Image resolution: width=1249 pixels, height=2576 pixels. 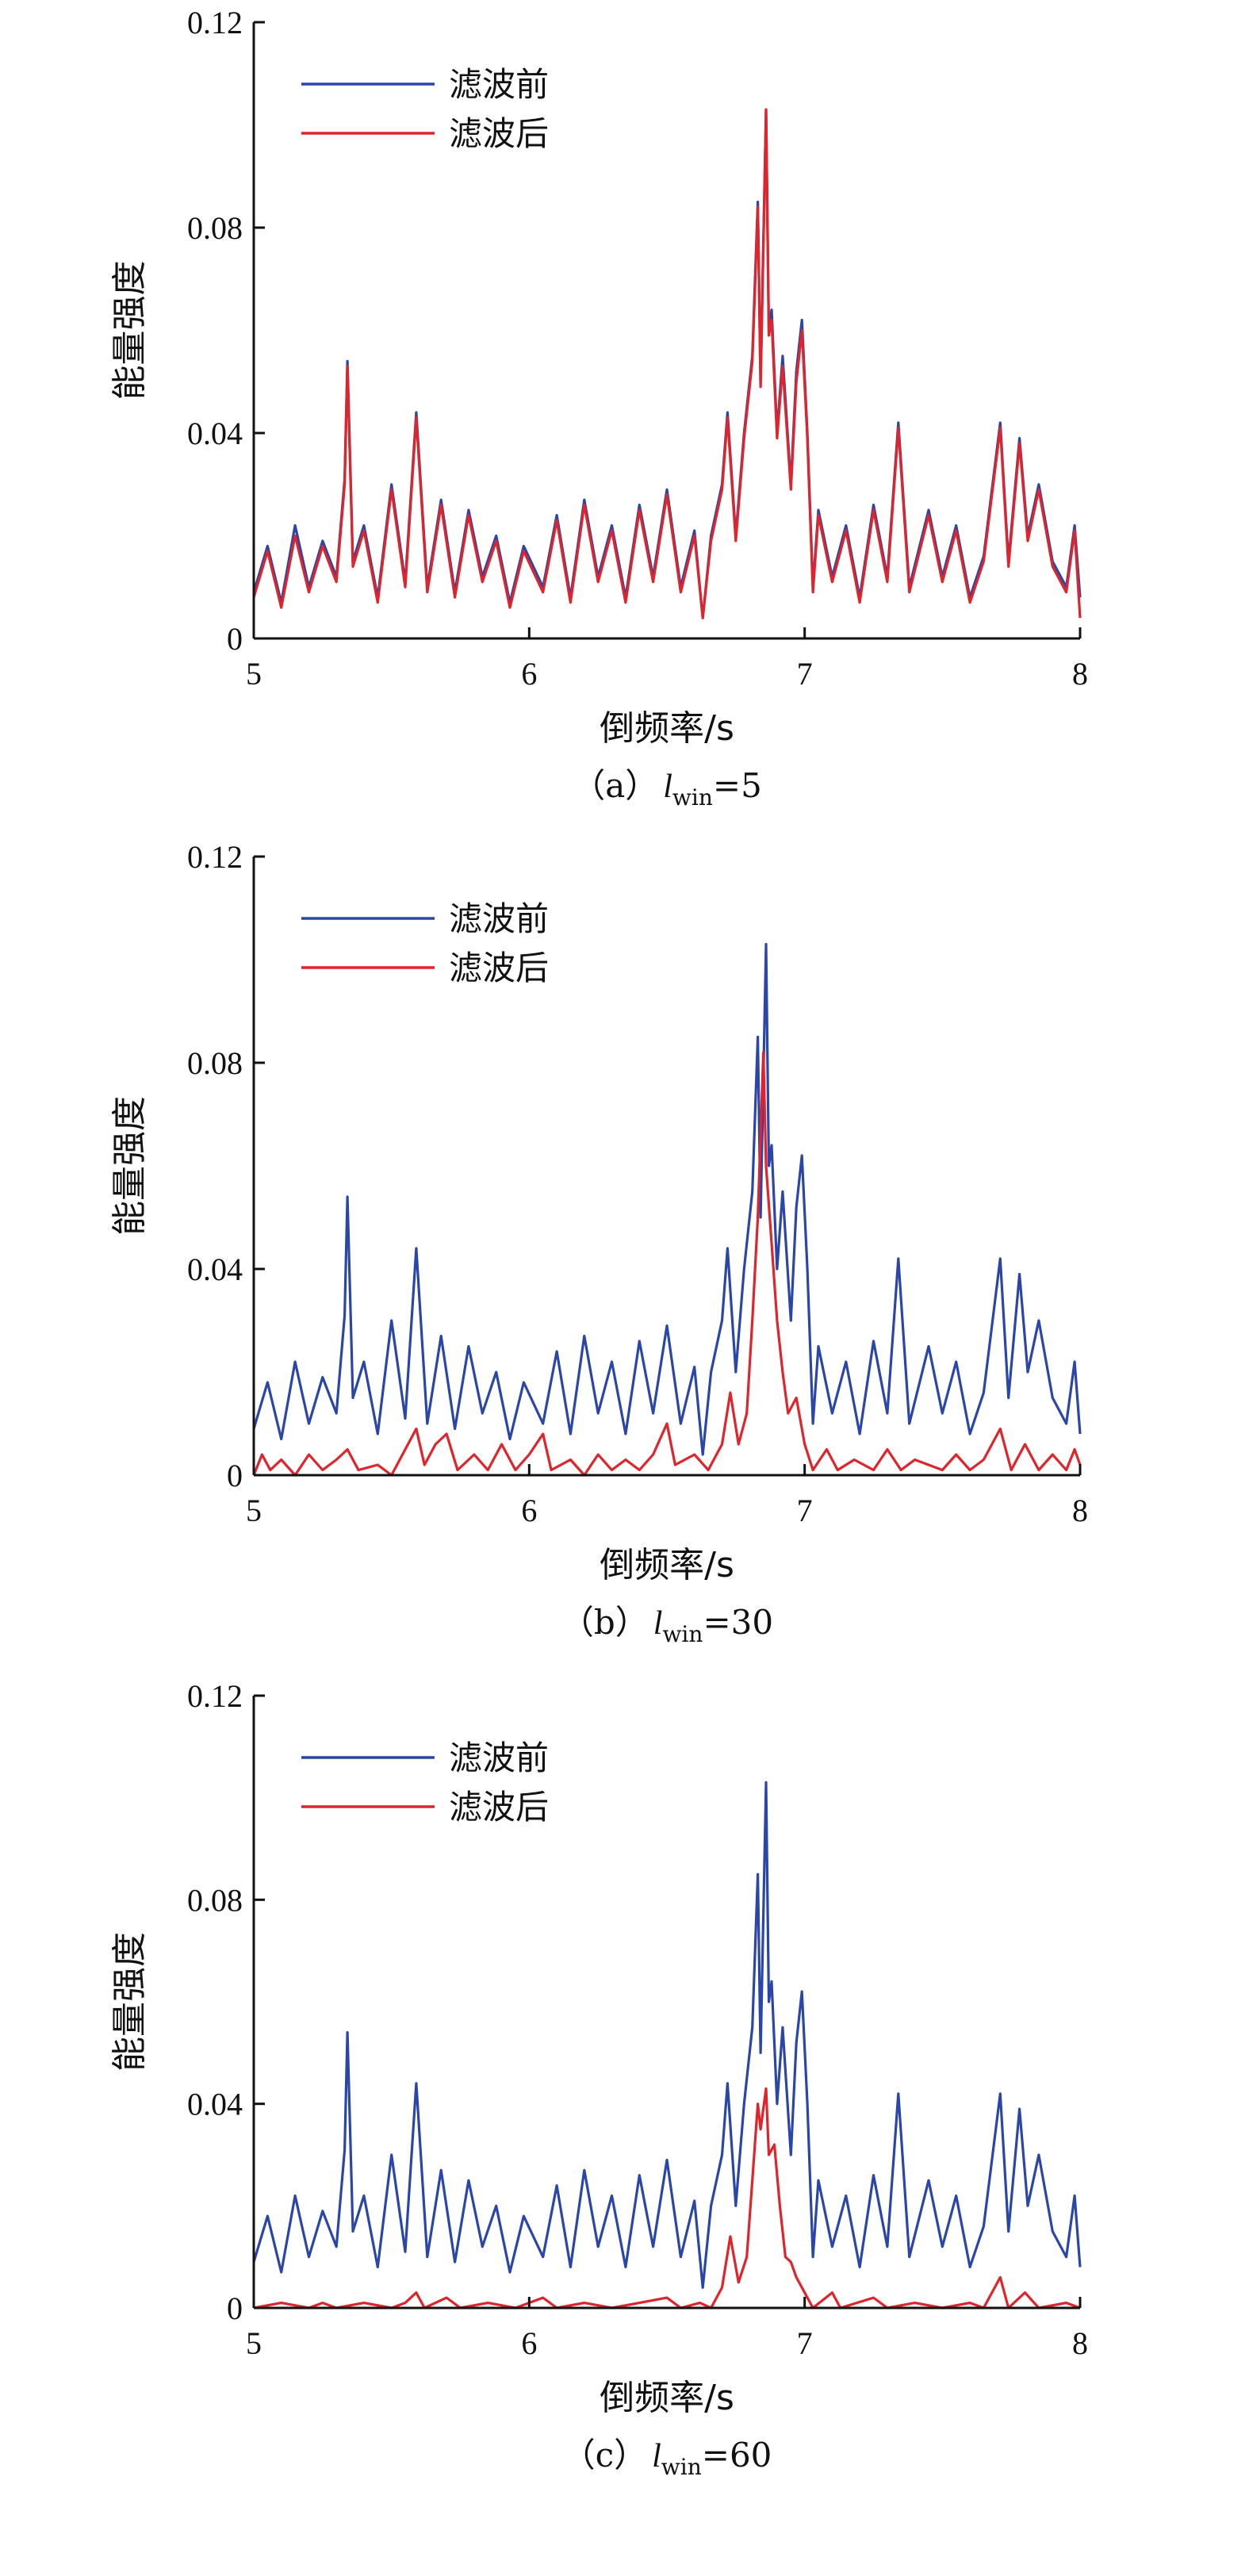 I want to click on caption-letter: （a）, so click(x=615, y=785).